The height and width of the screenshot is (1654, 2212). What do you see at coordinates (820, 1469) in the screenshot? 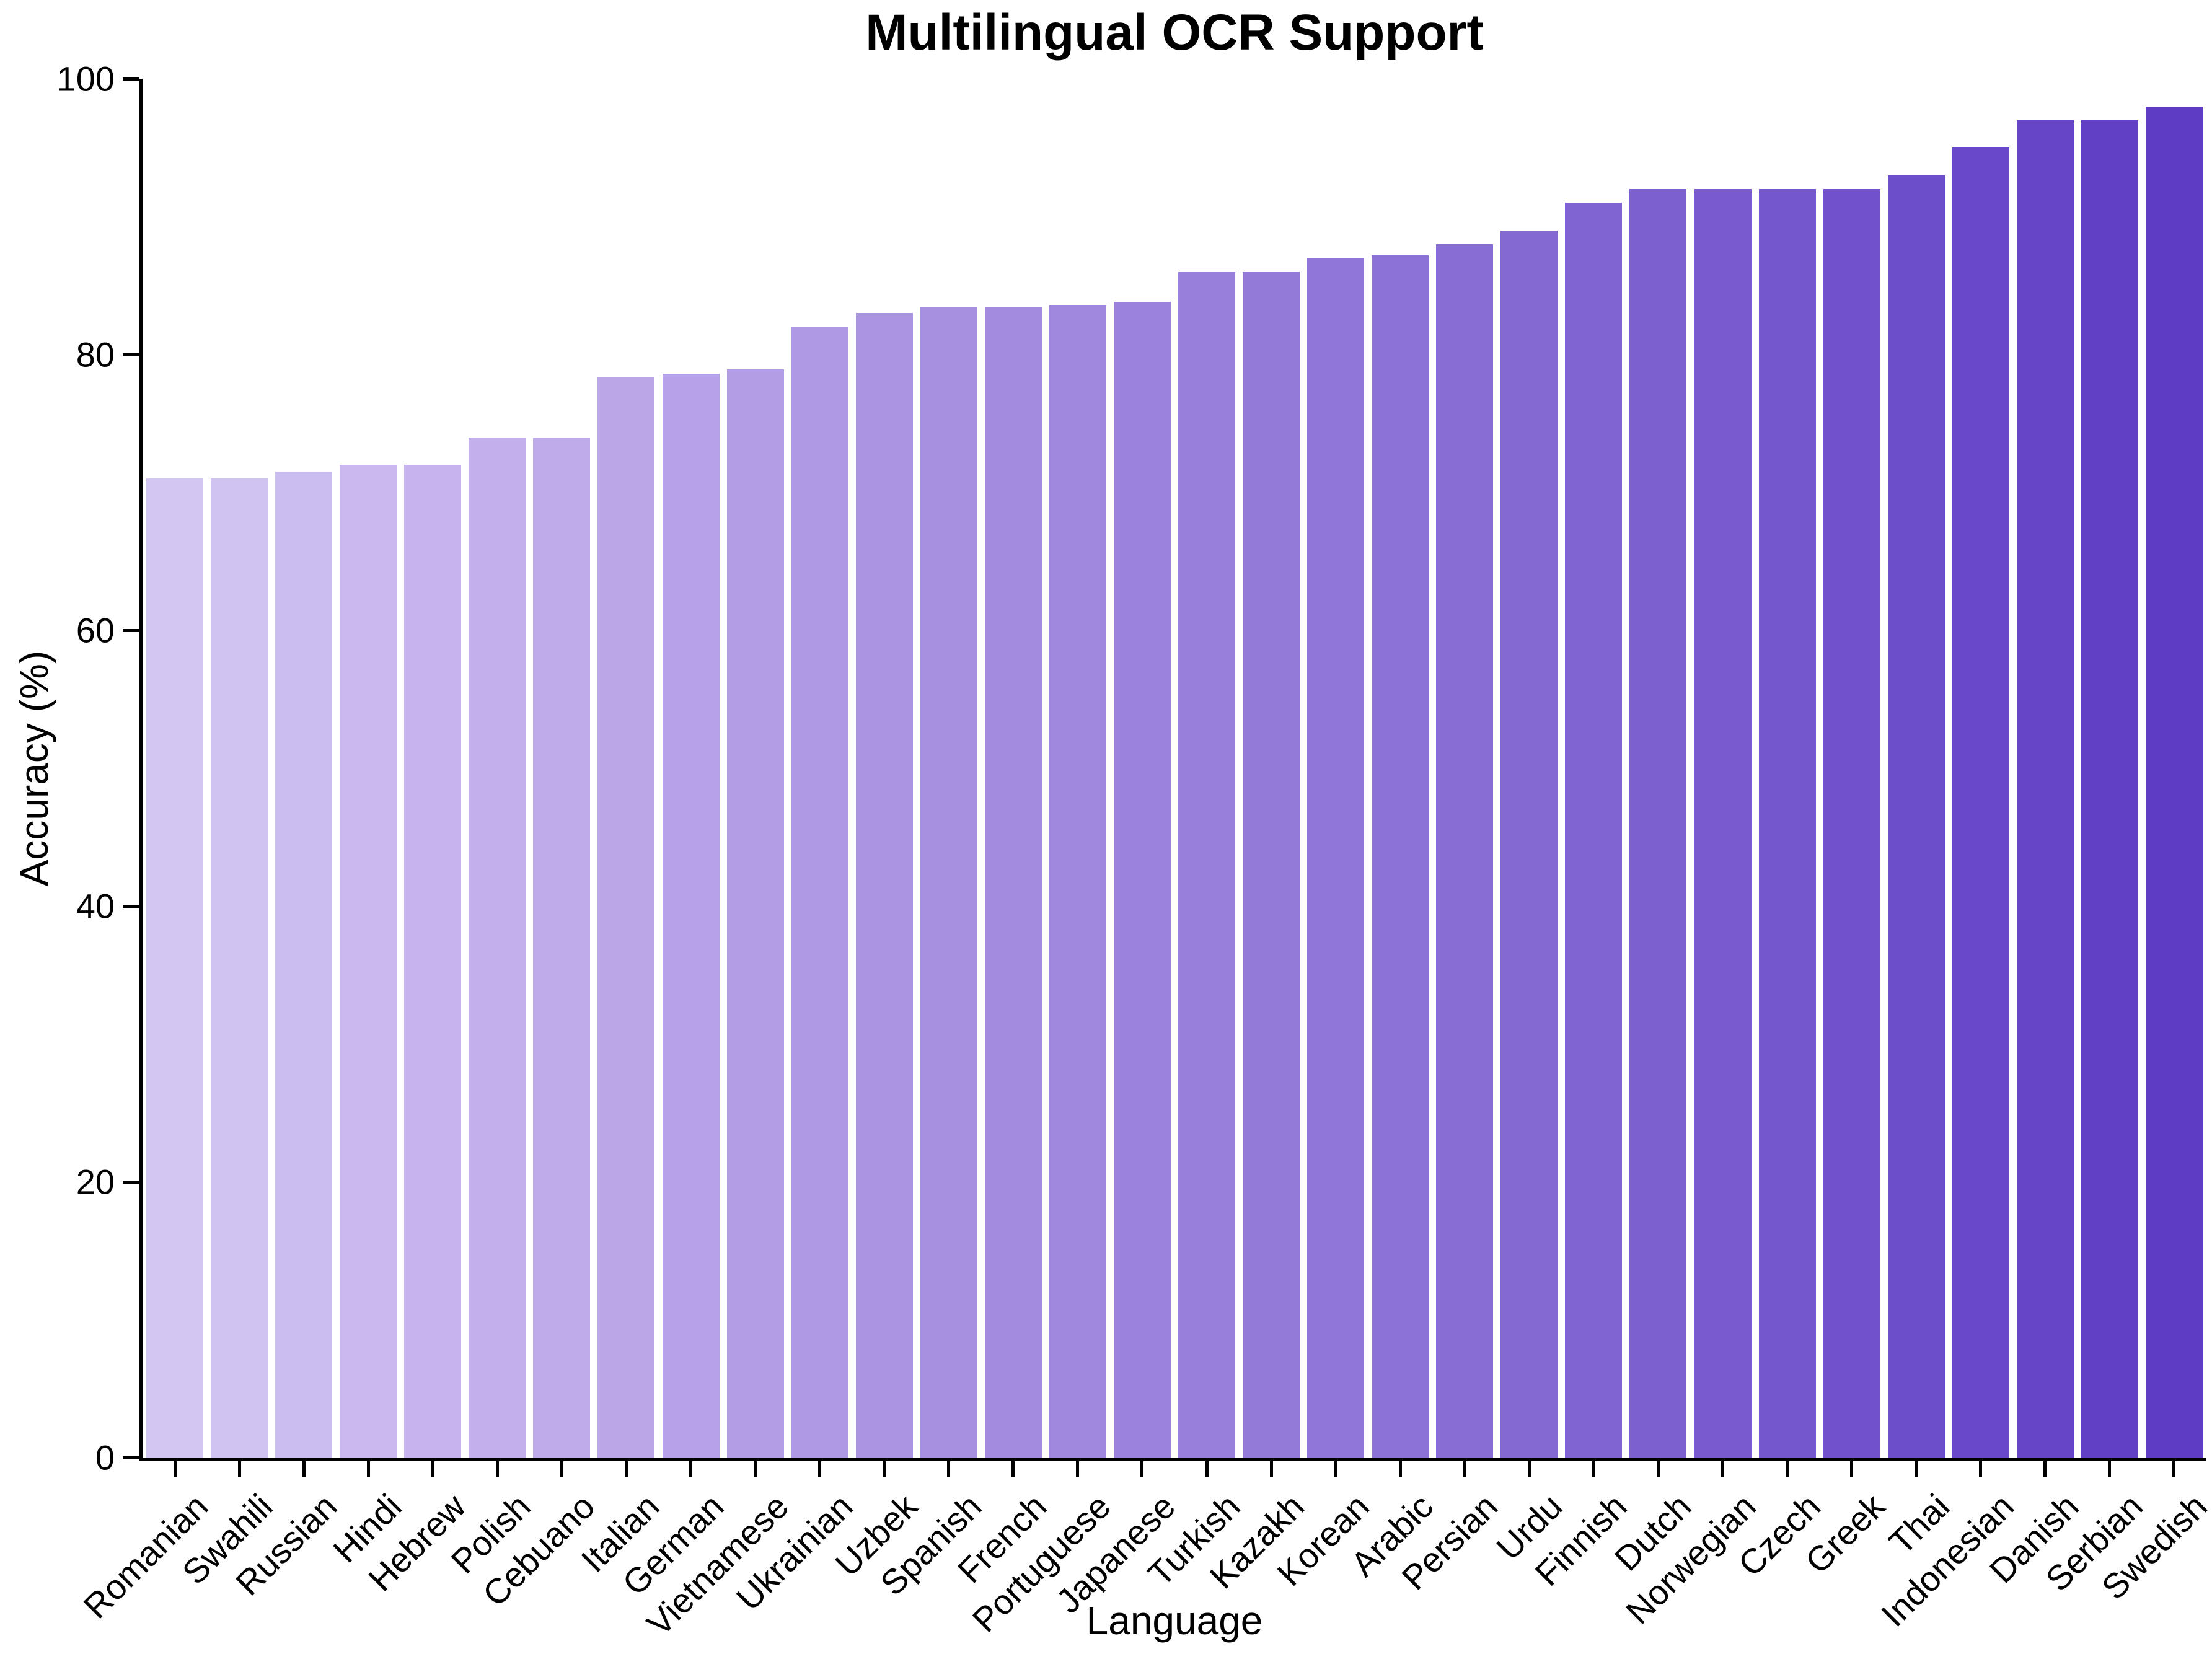
I see `x-tick-mark-ukrainian` at bounding box center [820, 1469].